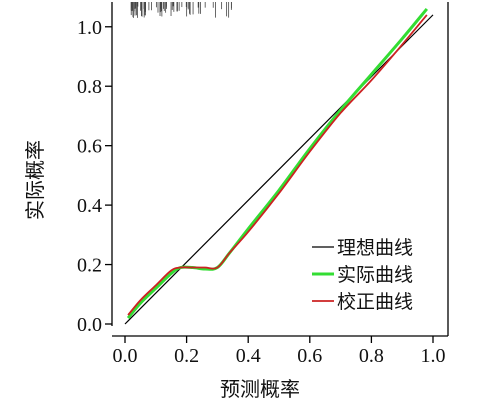 The width and height of the screenshot is (488, 406). Describe the element at coordinates (89, 325) in the screenshot. I see `y-tick-label: 0.0` at that location.